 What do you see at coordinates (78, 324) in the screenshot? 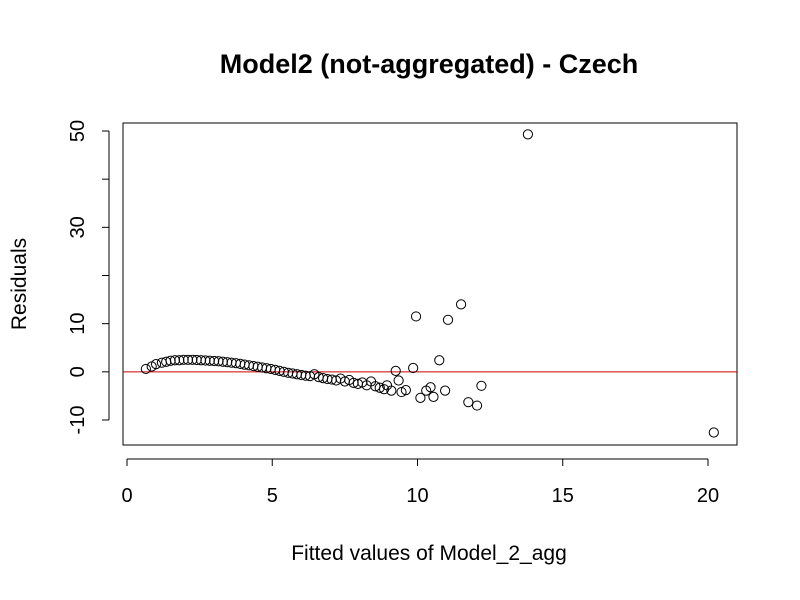
I see `y-tick-label: 10` at bounding box center [78, 324].